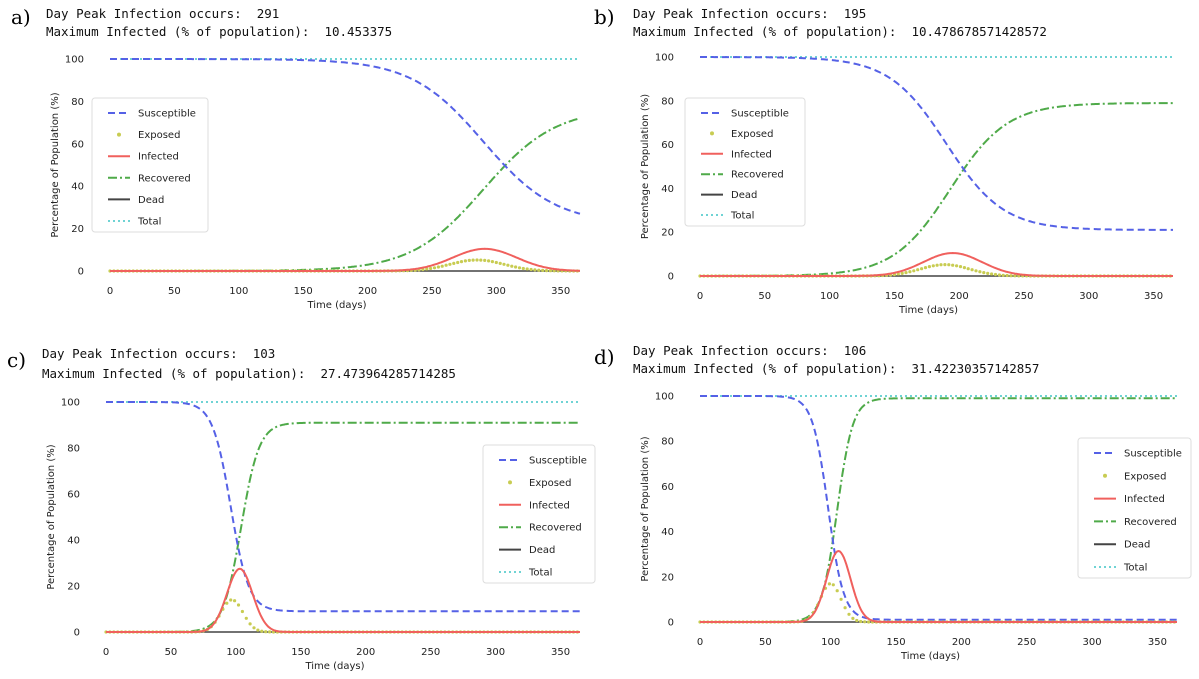 The width and height of the screenshot is (1199, 679). I want to click on panel-letter: a), so click(21, 17).